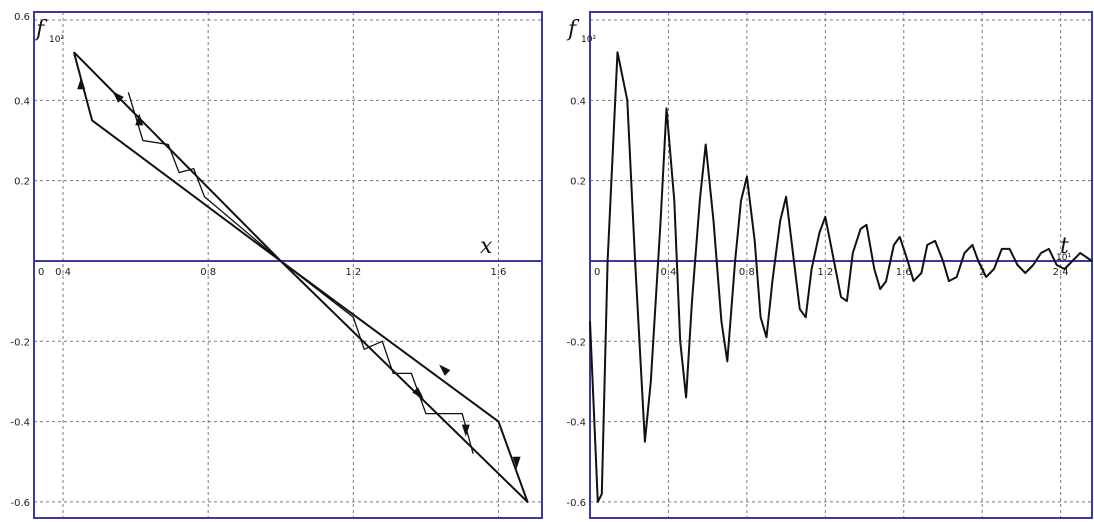  I want to click on y-top-label: 0.6, so click(22, 17).